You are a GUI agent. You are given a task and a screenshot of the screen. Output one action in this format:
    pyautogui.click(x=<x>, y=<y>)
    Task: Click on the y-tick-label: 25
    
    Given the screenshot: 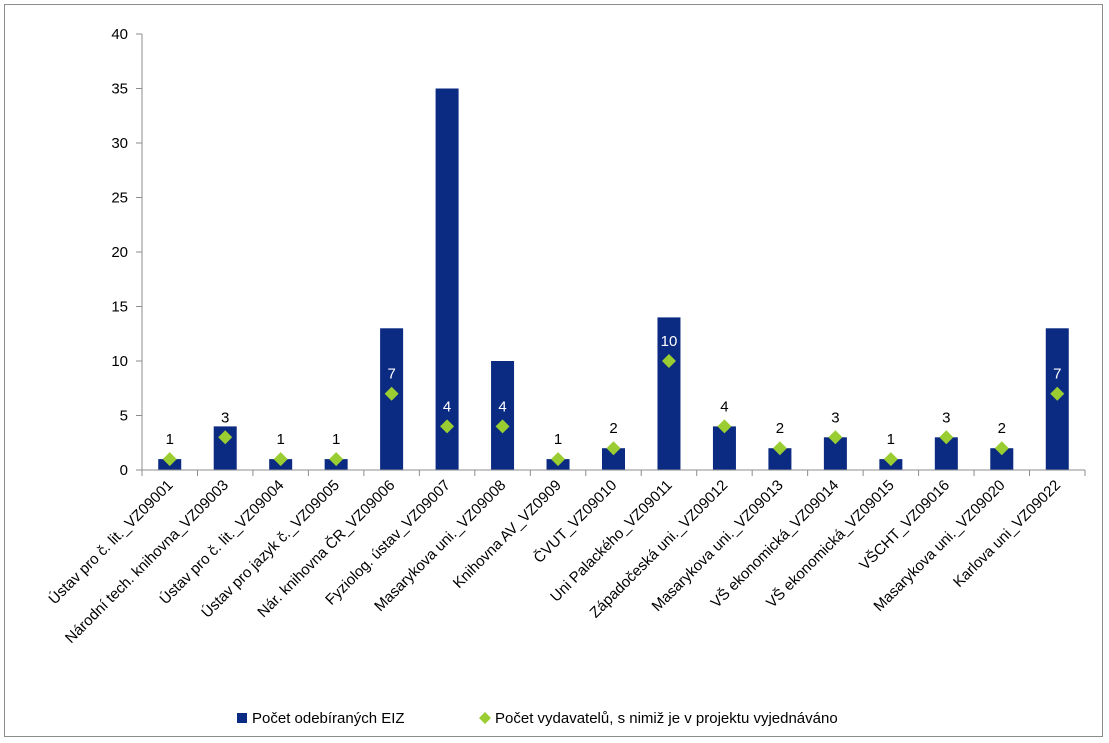 What is the action you would take?
    pyautogui.click(x=119, y=198)
    